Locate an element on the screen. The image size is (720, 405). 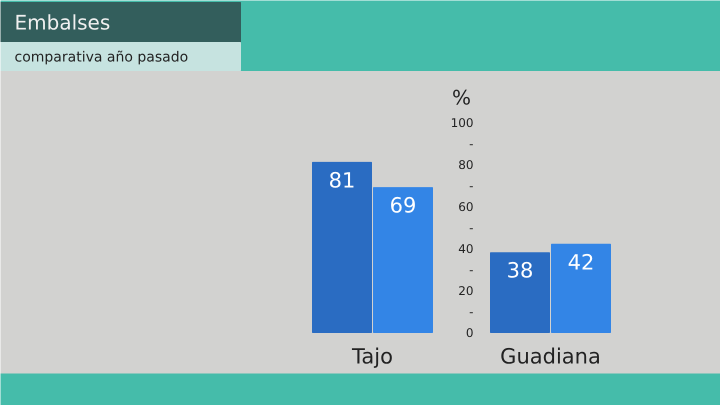
text: Embalses is located at coordinates (62, 22).